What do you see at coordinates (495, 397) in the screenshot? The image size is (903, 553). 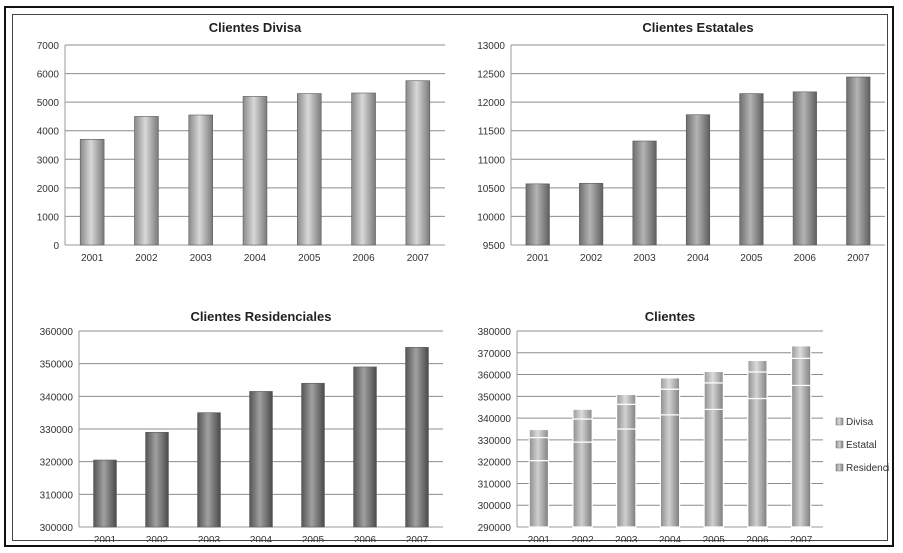 I see `y-tick-label: 350000` at bounding box center [495, 397].